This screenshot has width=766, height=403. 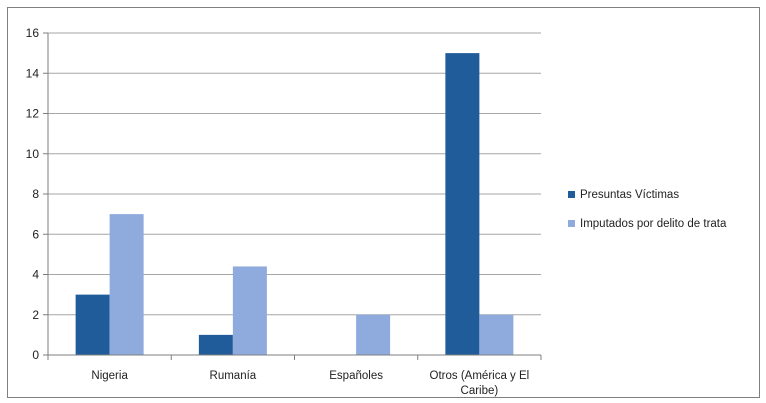 What do you see at coordinates (356, 376) in the screenshot?
I see `x-category-label: Españoles` at bounding box center [356, 376].